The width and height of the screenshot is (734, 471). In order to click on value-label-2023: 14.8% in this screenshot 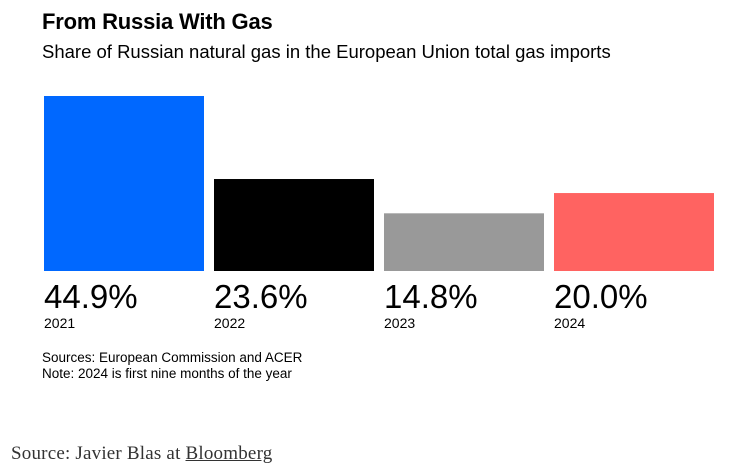, I will do `click(431, 296)`.